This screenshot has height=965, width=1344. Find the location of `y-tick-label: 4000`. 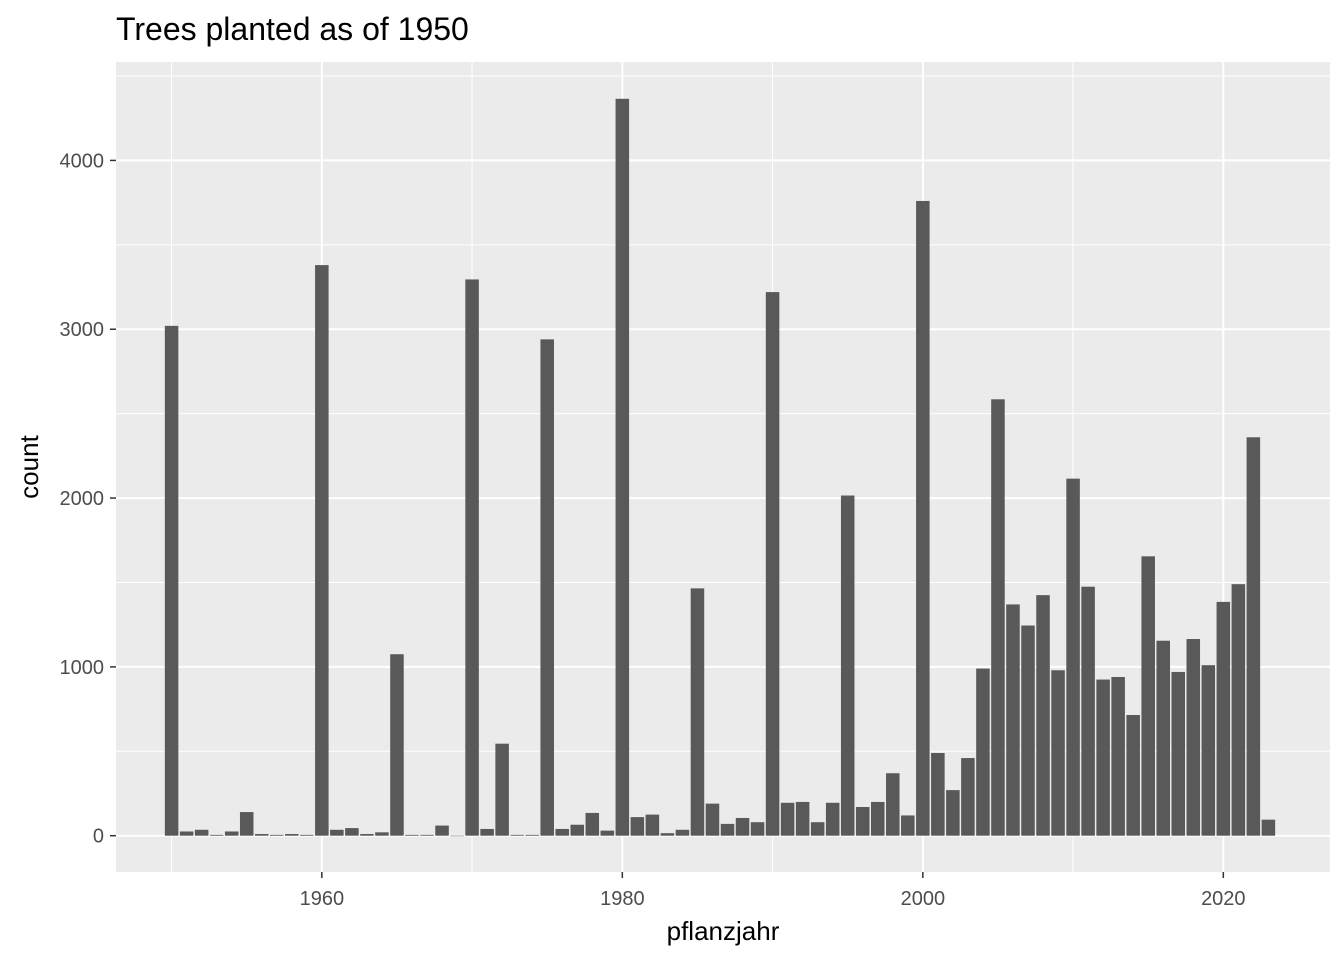

y-tick-label: 4000 is located at coordinates (82, 161).